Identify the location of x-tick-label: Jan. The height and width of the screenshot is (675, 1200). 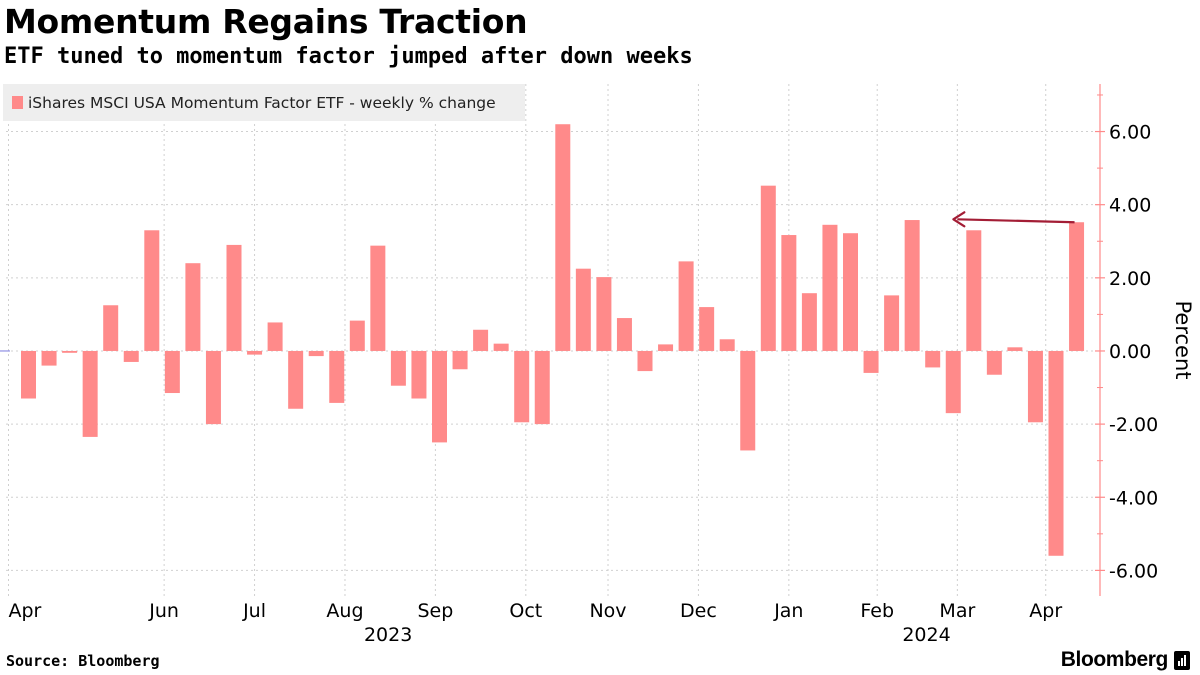
(788, 611).